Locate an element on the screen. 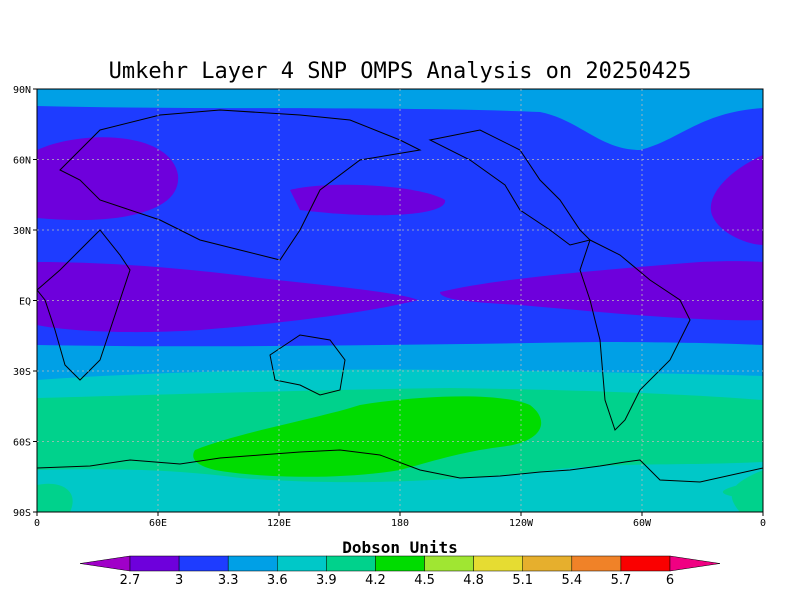 This screenshot has width=800, height=604. lat-label: 60N is located at coordinates (22, 161).